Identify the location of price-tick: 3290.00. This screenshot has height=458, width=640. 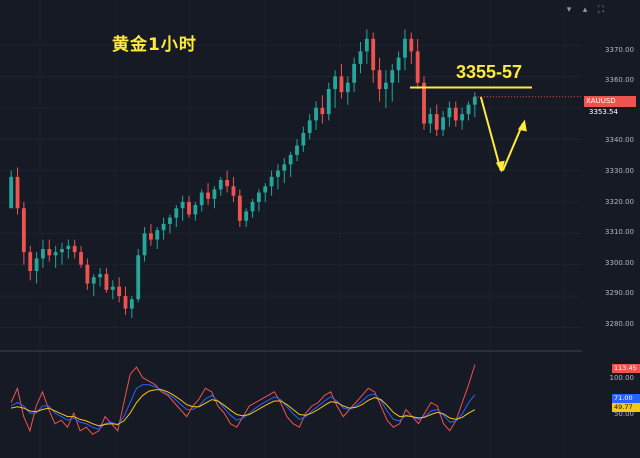
(619, 293).